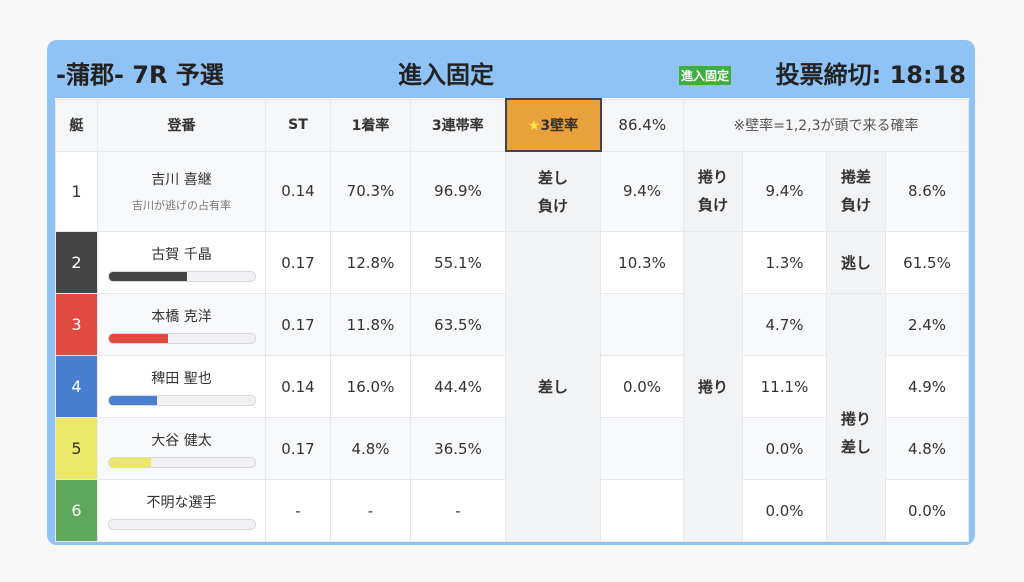  Describe the element at coordinates (870, 75) in the screenshot. I see `deadline: 投票締切: 18:18` at that location.